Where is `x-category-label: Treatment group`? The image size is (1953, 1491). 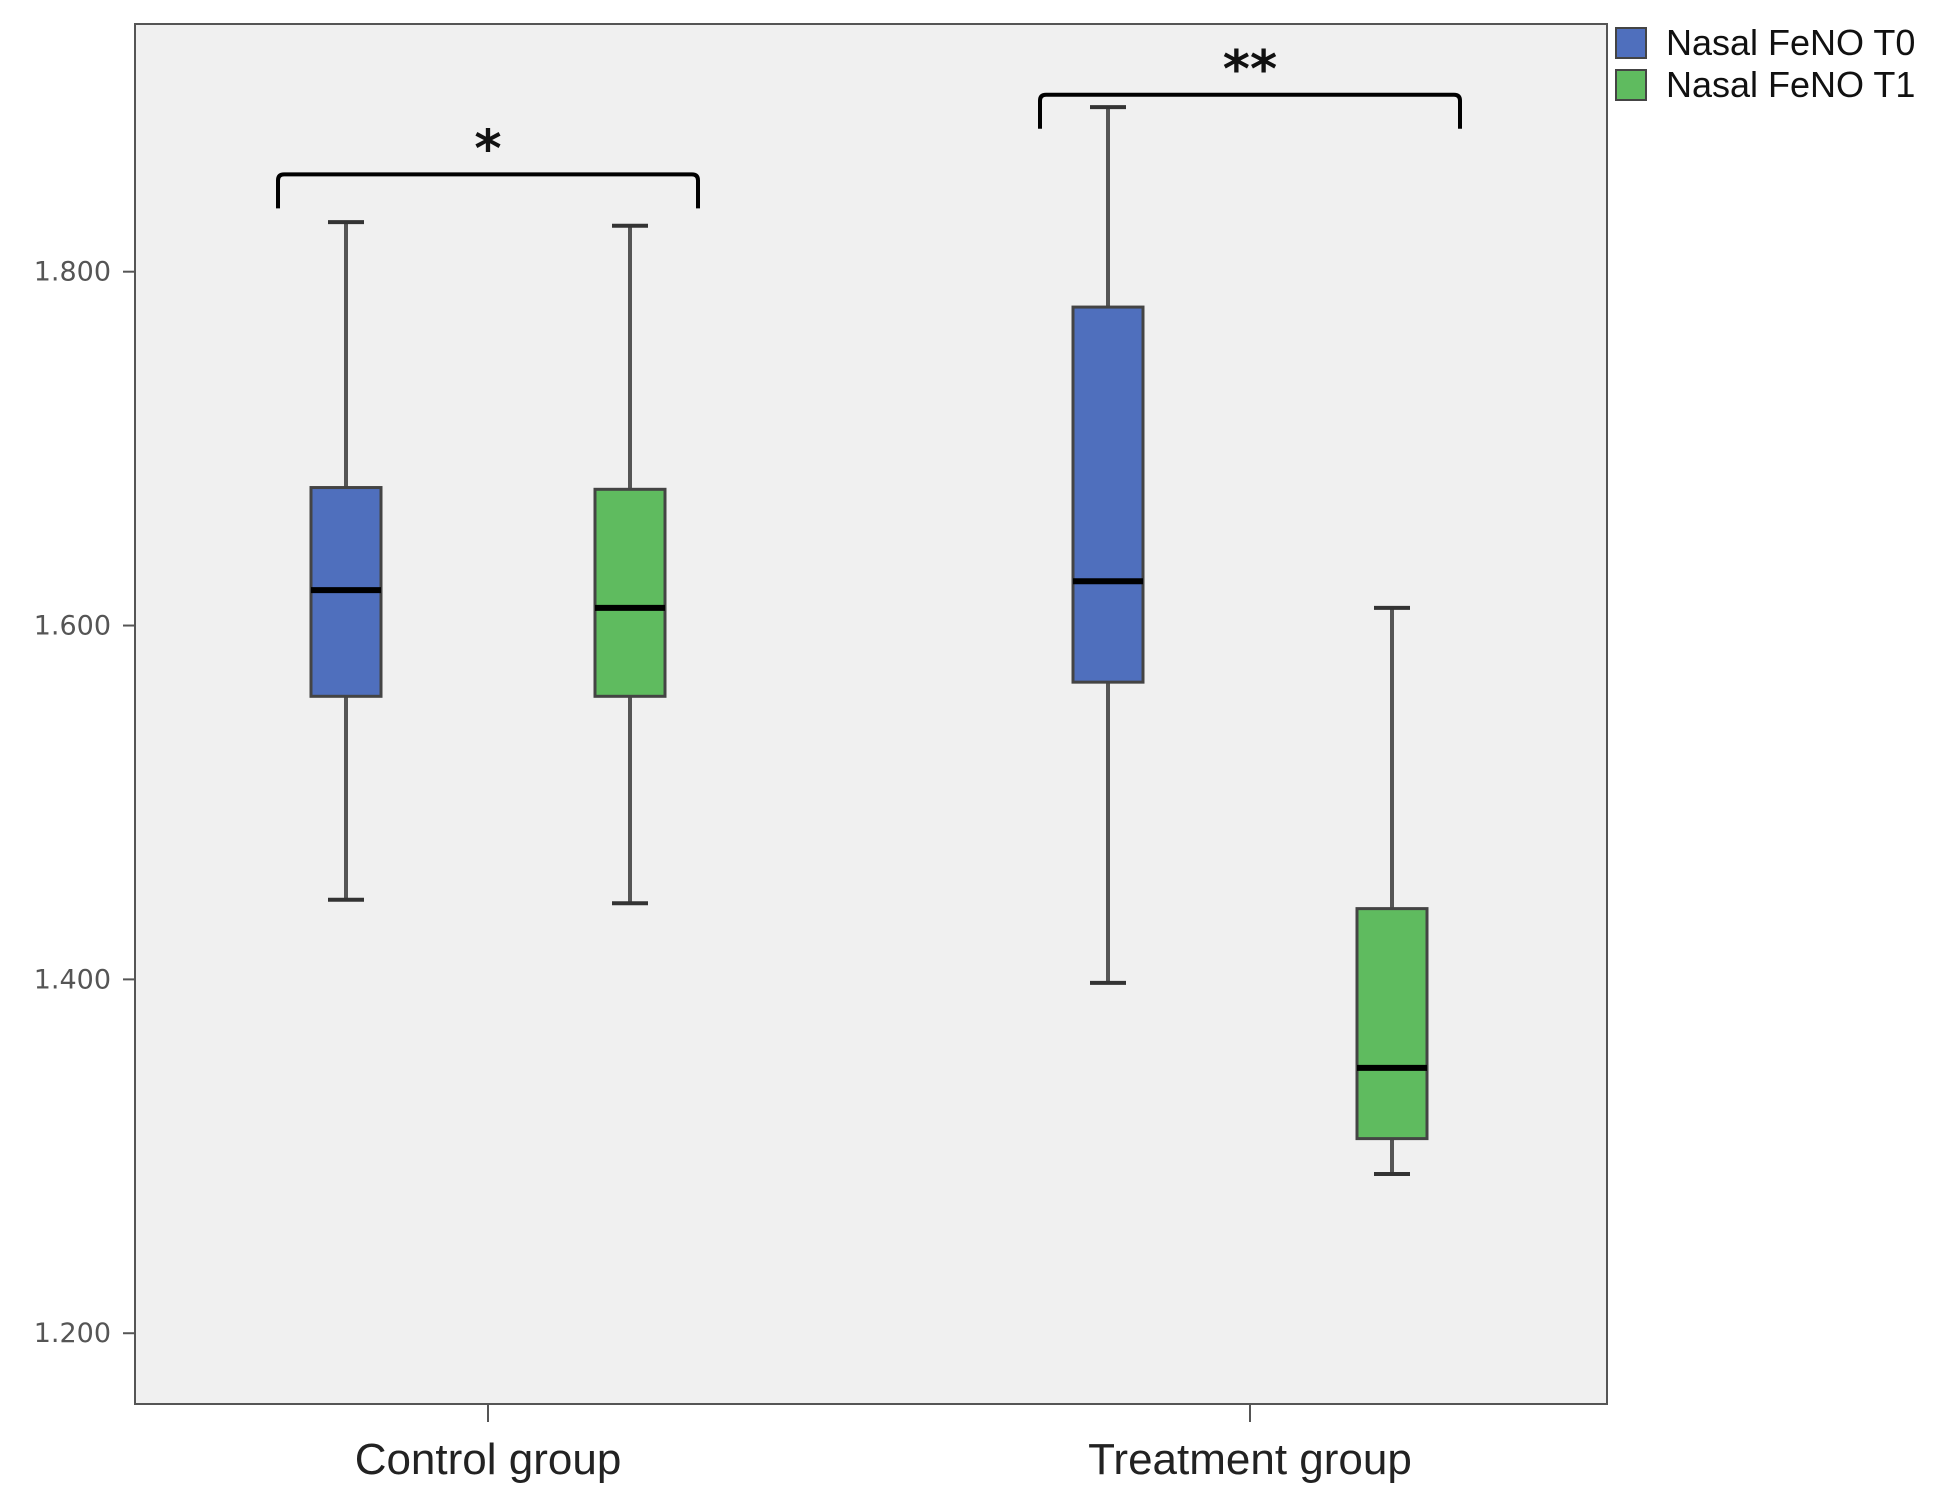
x-category-label: Treatment group is located at coordinates (1250, 1459).